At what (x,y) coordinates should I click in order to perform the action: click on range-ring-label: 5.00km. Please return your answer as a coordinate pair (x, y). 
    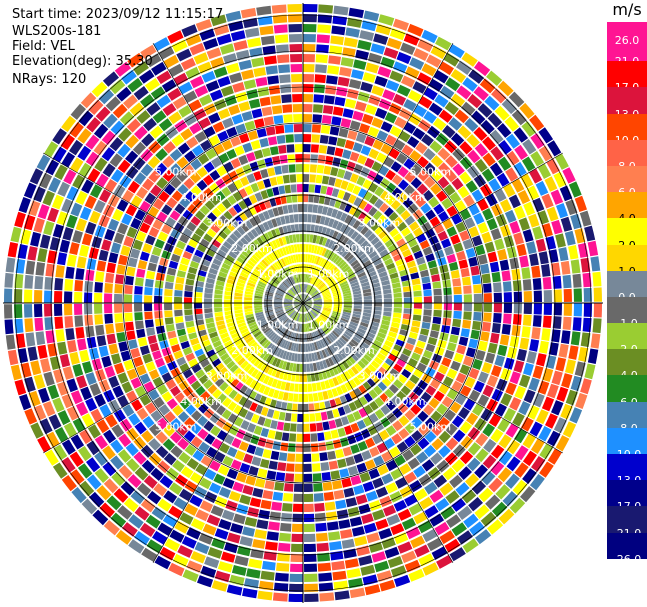
    Looking at the image, I should click on (176, 172).